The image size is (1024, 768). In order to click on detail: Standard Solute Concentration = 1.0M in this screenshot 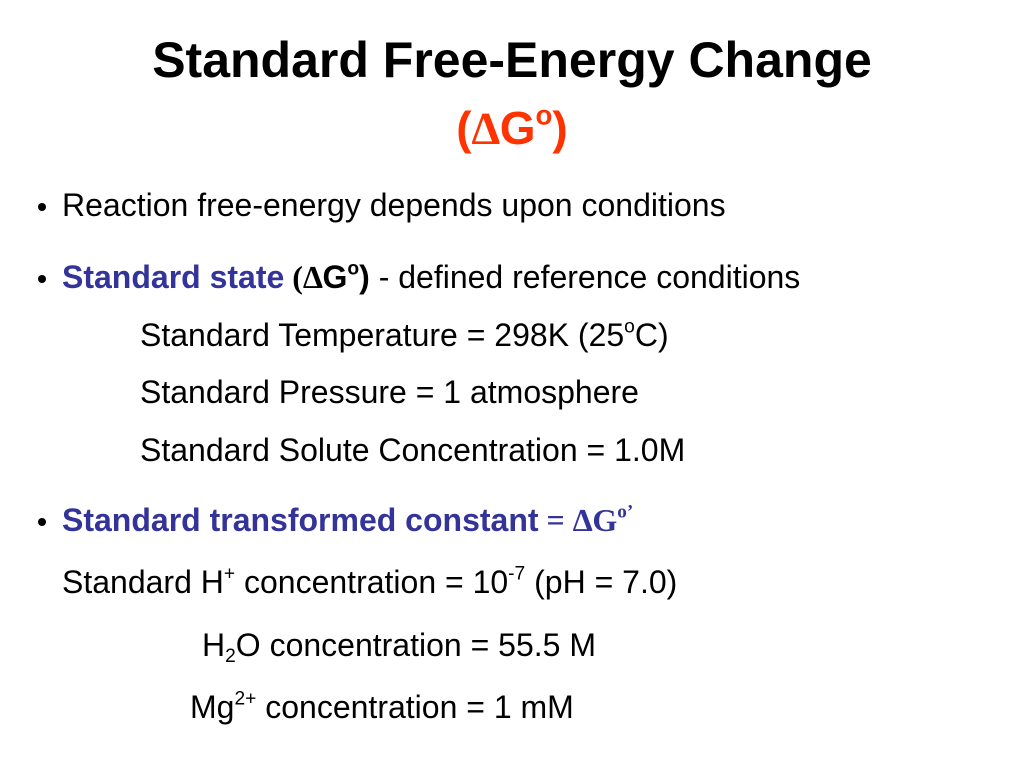, I will do `click(412, 450)`.